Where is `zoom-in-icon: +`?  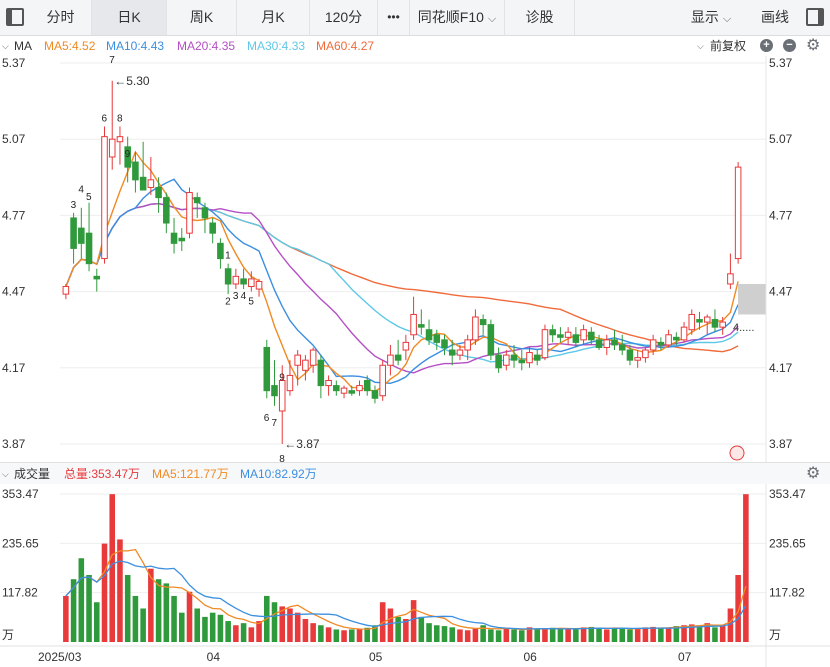 zoom-in-icon: + is located at coordinates (766, 45).